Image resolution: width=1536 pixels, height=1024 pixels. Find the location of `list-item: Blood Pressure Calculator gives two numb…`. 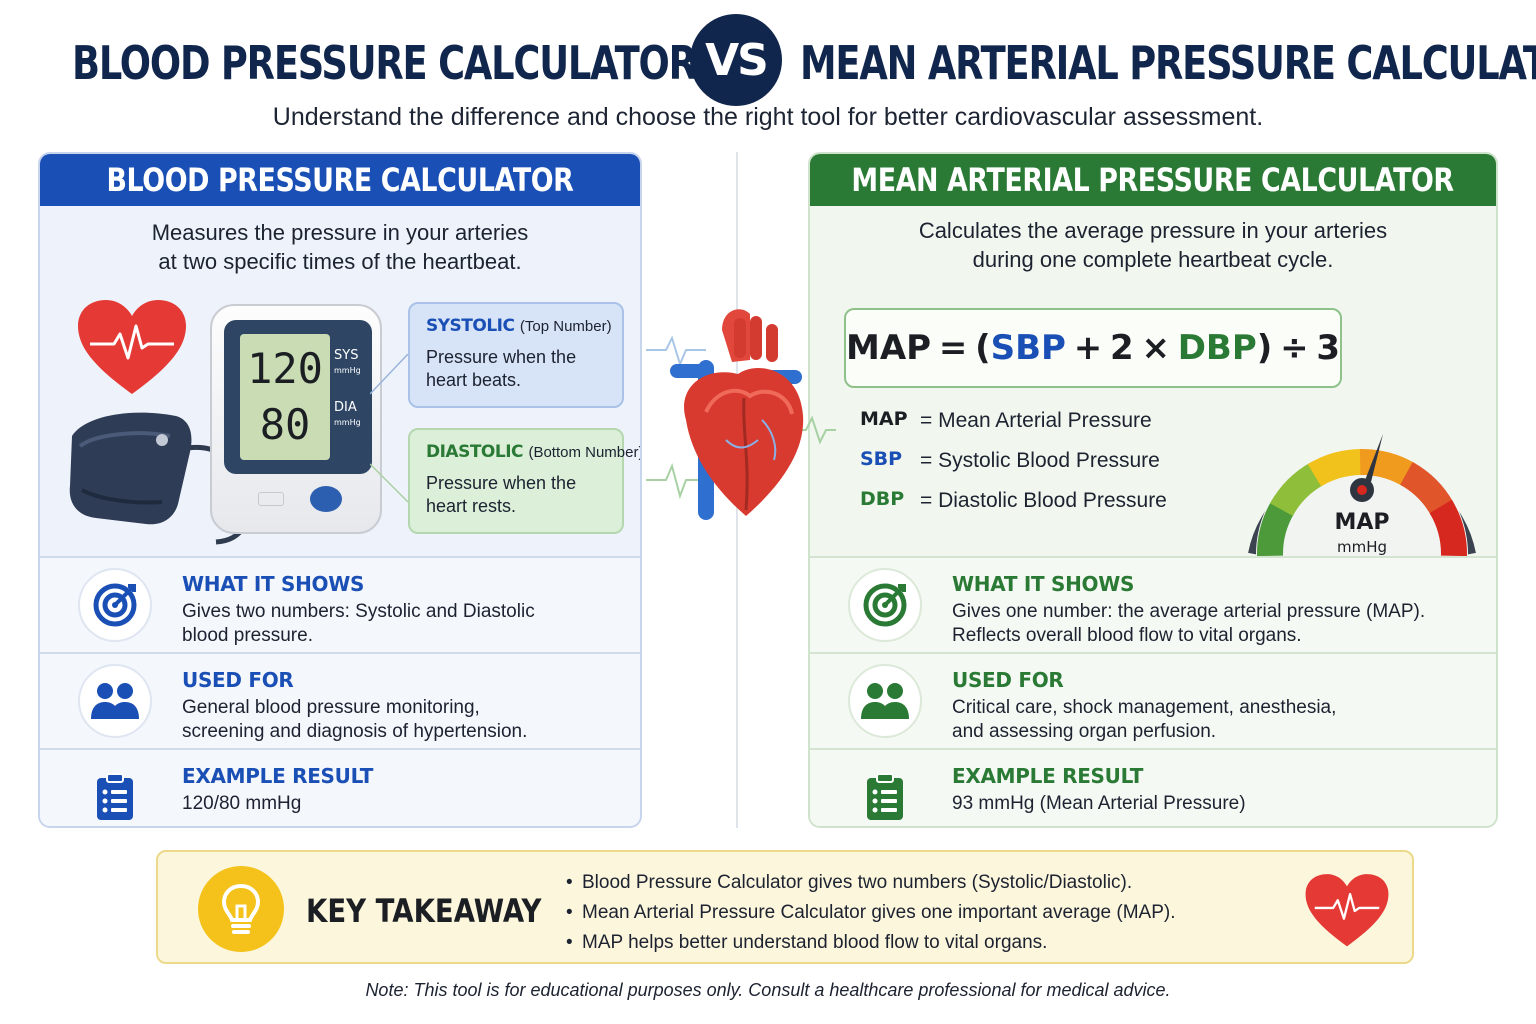

list-item: Blood Pressure Calculator gives two numb… is located at coordinates (870, 883).